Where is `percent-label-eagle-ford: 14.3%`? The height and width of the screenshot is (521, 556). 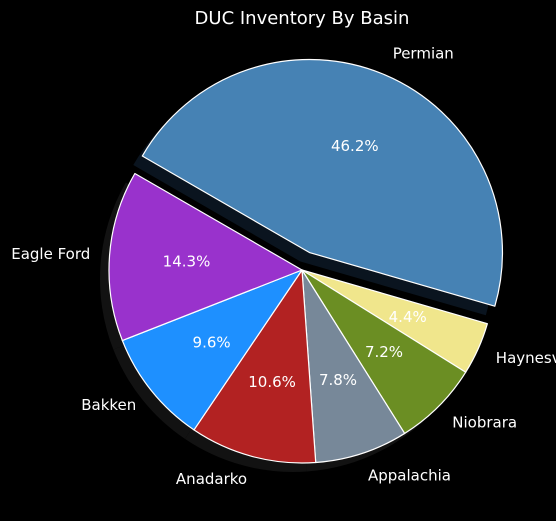
percent-label-eagle-ford: 14.3% is located at coordinates (187, 261).